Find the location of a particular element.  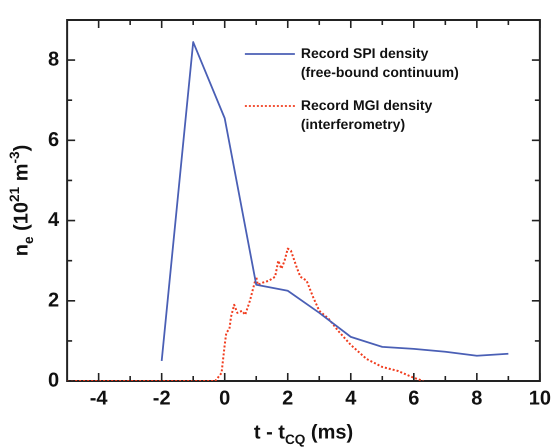

y-tick-label: 4 is located at coordinates (54, 220).